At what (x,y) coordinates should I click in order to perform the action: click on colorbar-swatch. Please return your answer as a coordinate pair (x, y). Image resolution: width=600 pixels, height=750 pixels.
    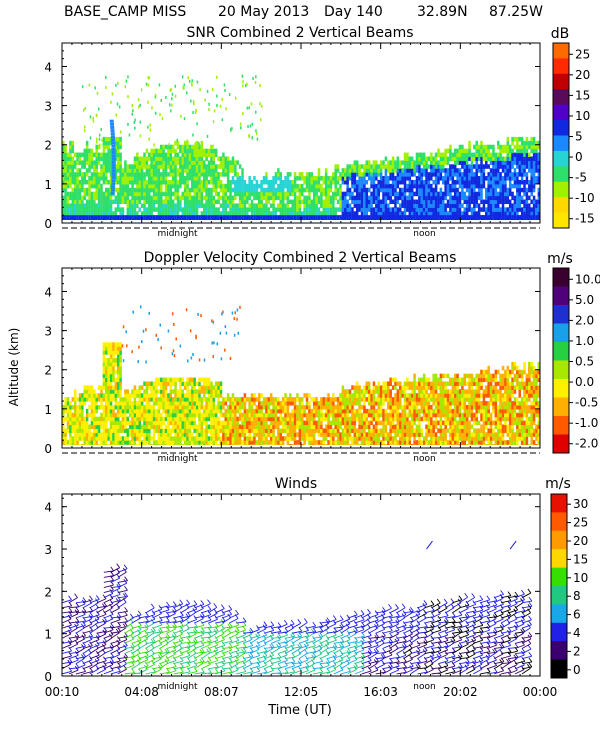
    Looking at the image, I should click on (561, 174).